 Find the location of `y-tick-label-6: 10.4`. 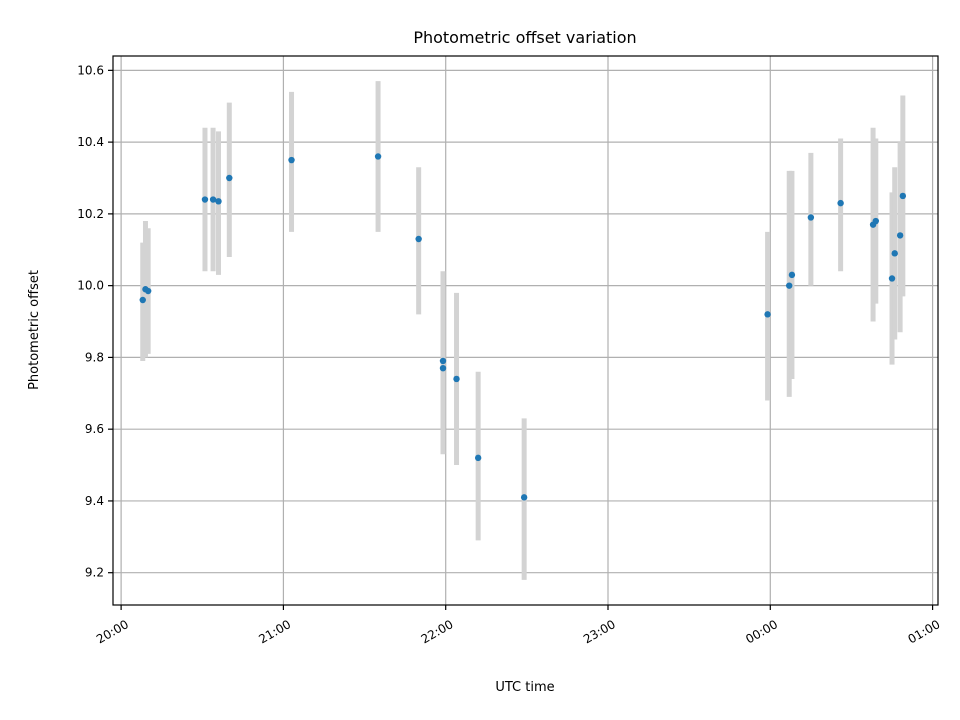

y-tick-label-6: 10.4 is located at coordinates (90, 142).